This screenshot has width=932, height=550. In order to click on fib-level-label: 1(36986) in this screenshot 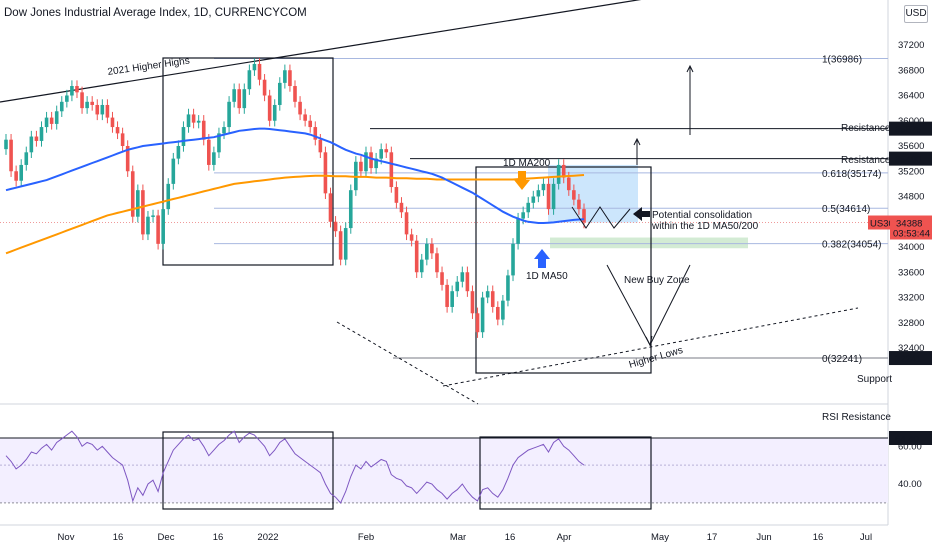, I will do `click(842, 60)`.